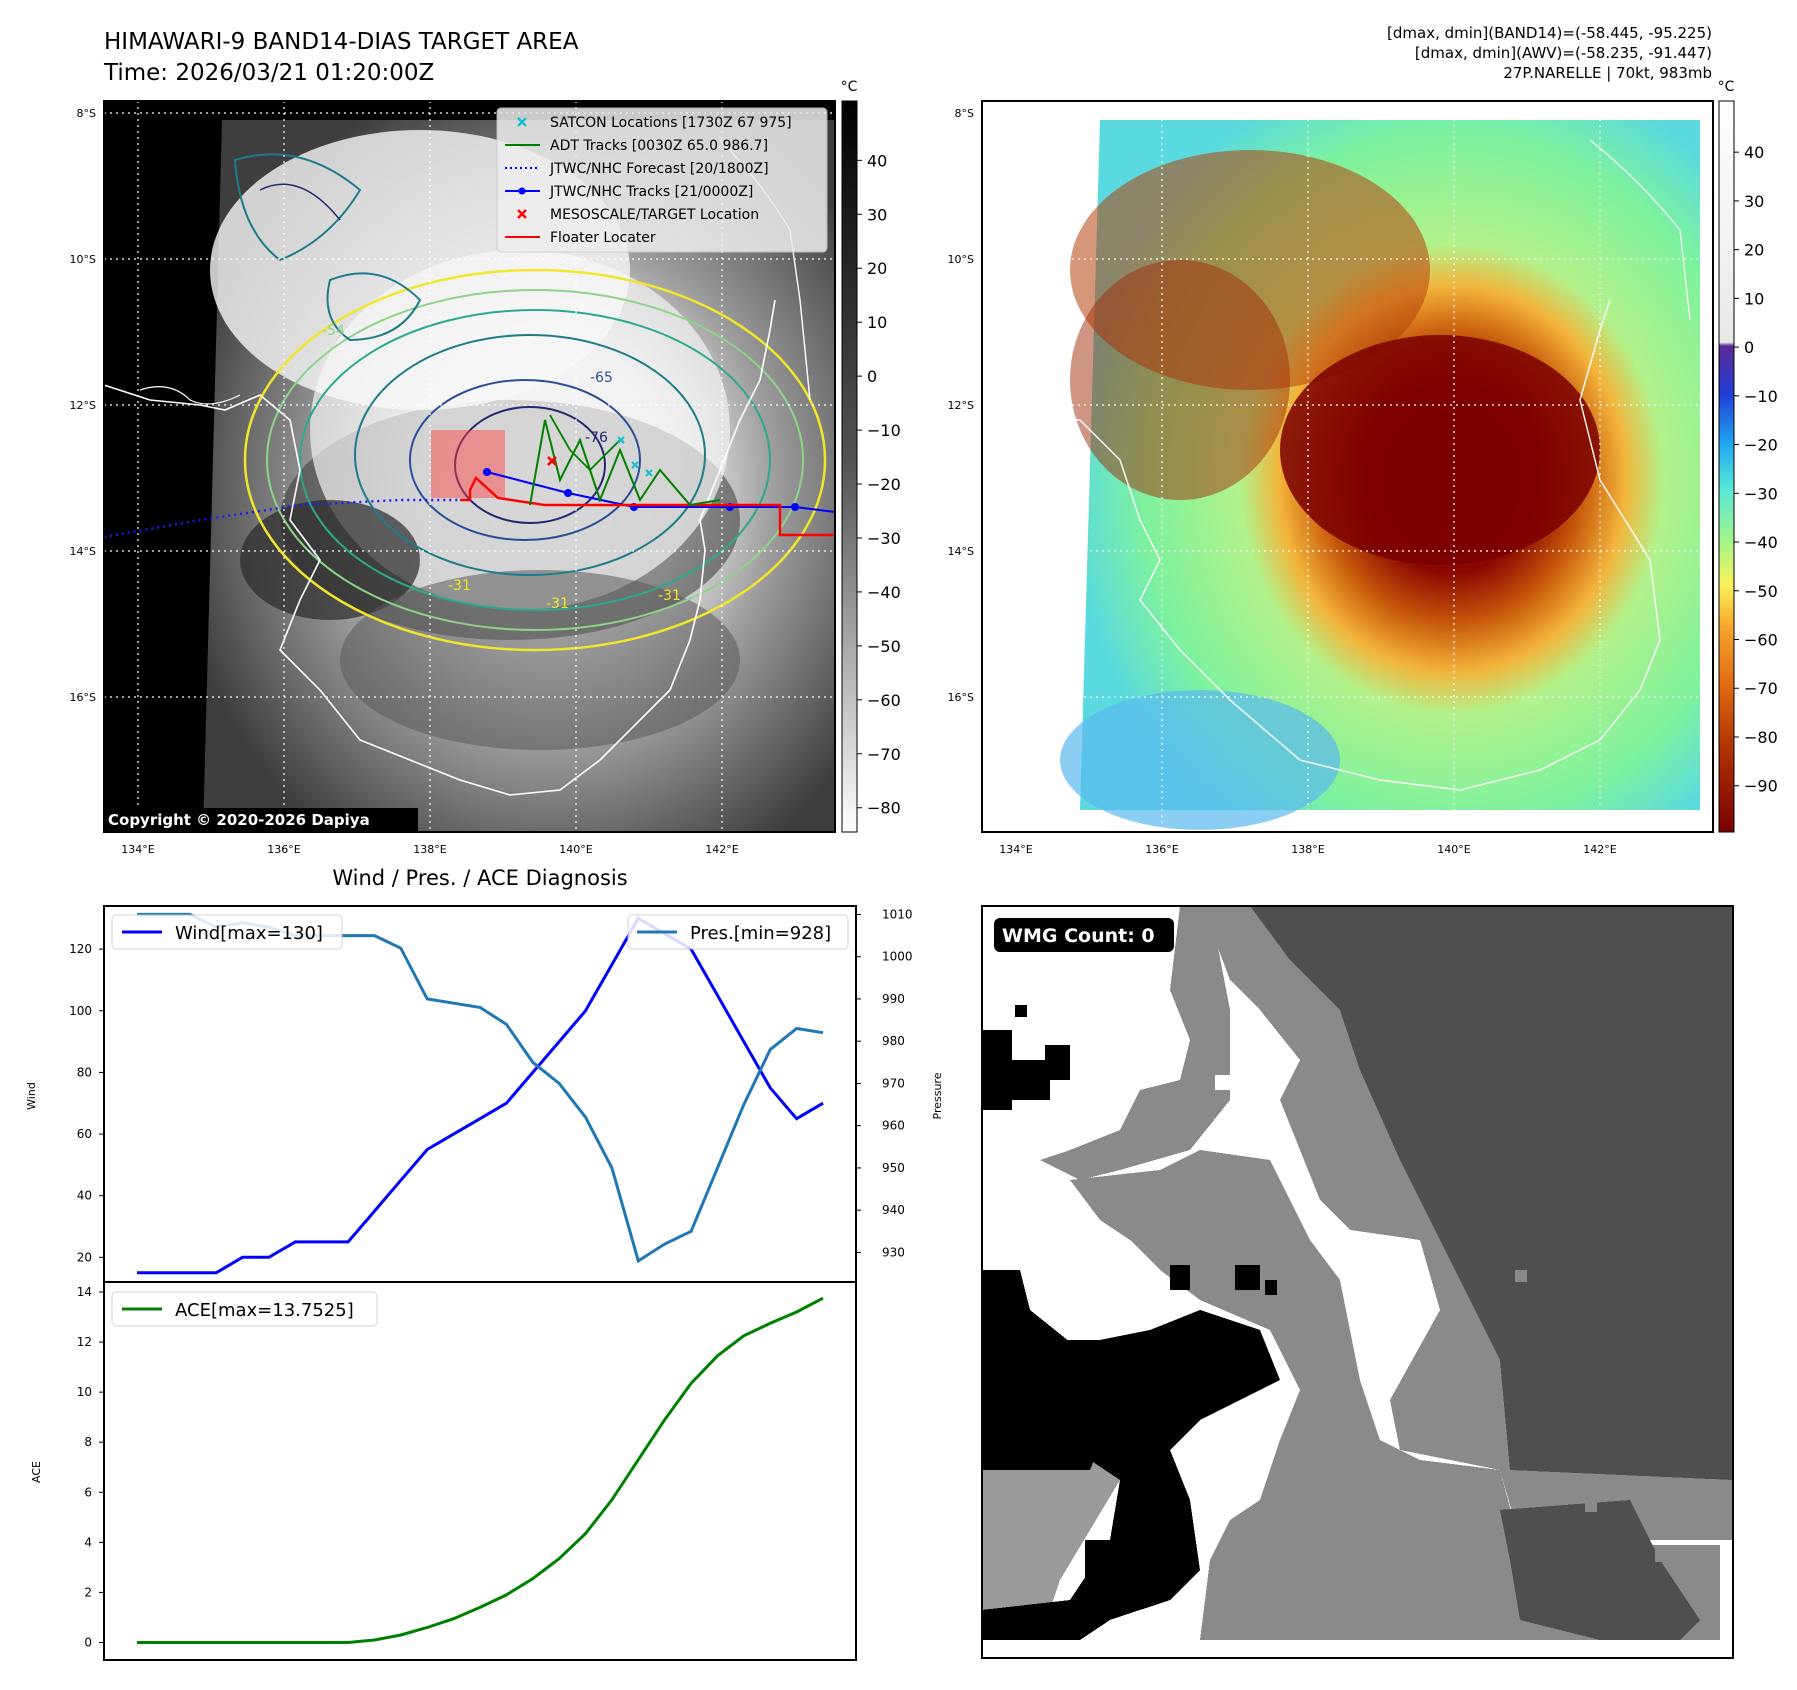 The height and width of the screenshot is (1690, 1797). Describe the element at coordinates (341, 42) in the screenshot. I see `map-title-line1: HIMAWARI-9 BAND14-DIAS TARGET AREA` at that location.